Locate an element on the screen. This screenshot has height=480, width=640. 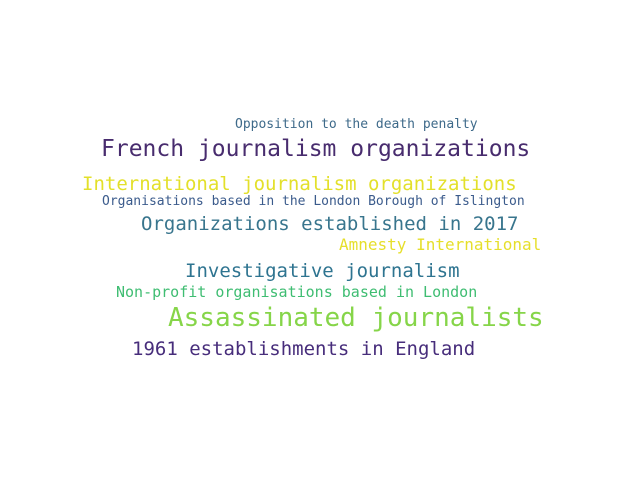
word-amnesty-international: Amnesty International is located at coordinates (440, 244).